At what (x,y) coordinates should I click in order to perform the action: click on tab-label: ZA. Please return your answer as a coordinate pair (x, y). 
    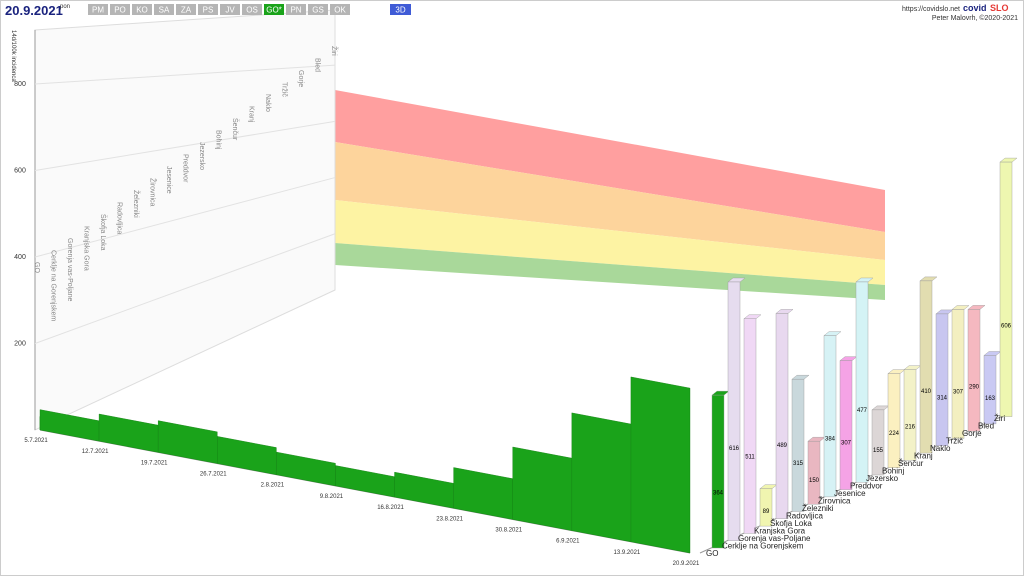
    Looking at the image, I should click on (186, 10).